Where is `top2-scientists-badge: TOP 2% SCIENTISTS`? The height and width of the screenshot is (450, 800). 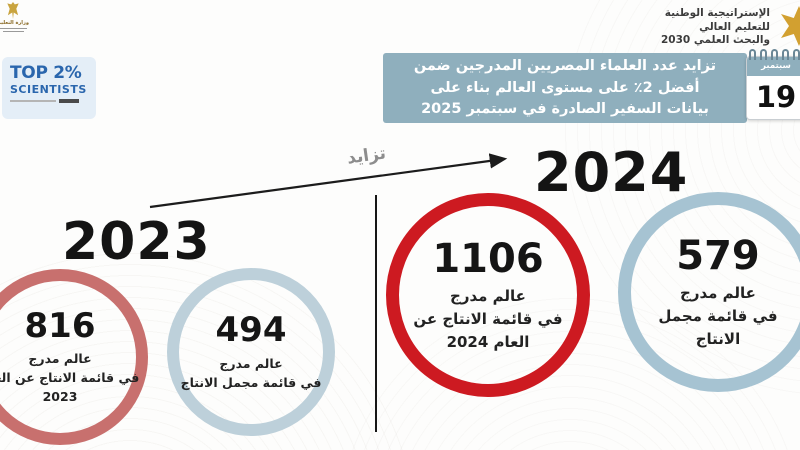
top2-scientists-badge: TOP 2% SCIENTISTS is located at coordinates (49, 88).